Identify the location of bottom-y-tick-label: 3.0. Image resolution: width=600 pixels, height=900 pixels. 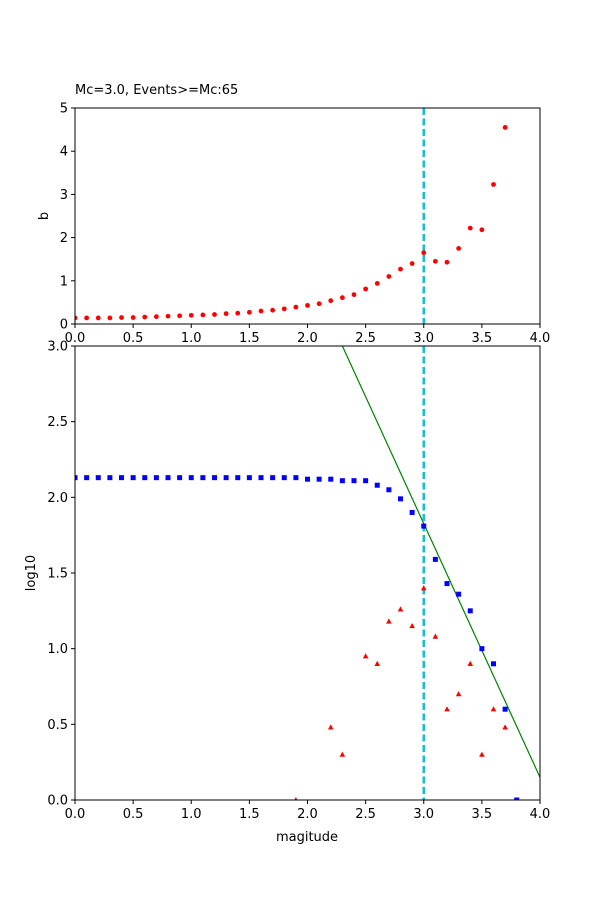
(57, 347).